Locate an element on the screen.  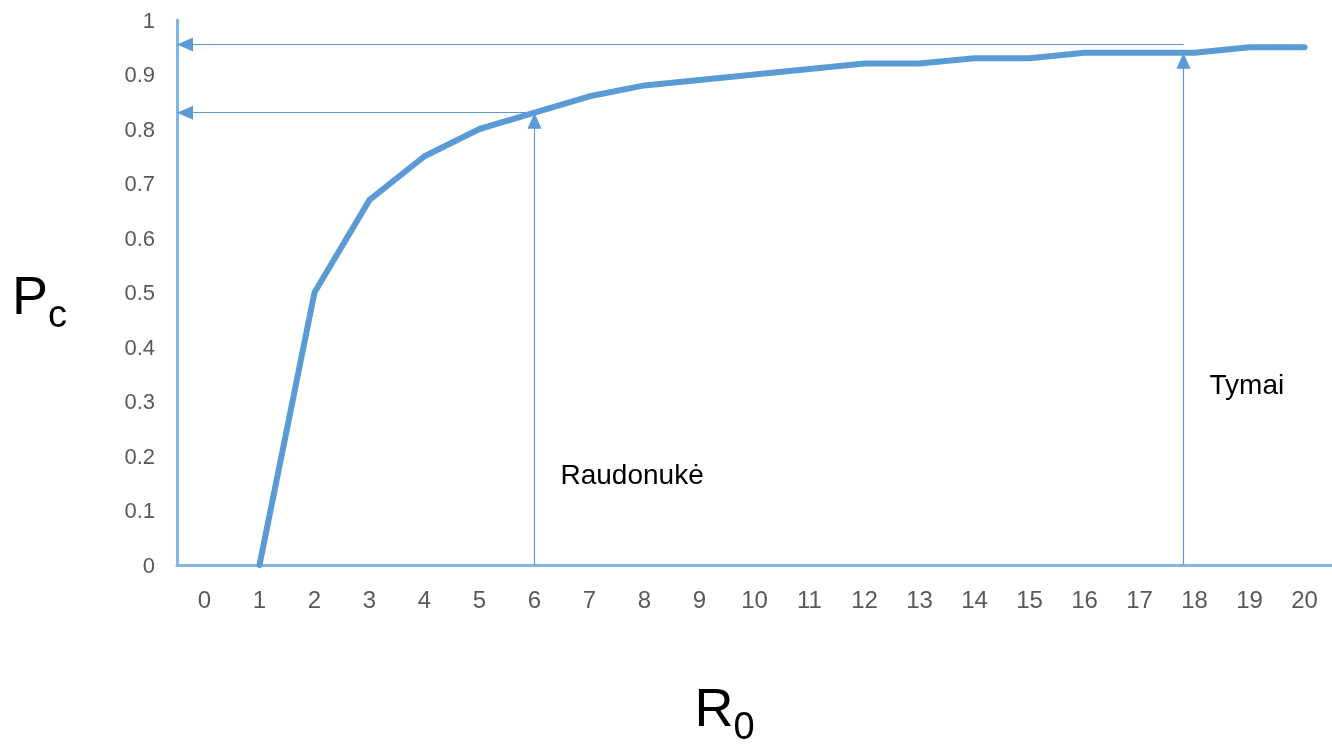
x-tick-label: 12 is located at coordinates (864, 599).